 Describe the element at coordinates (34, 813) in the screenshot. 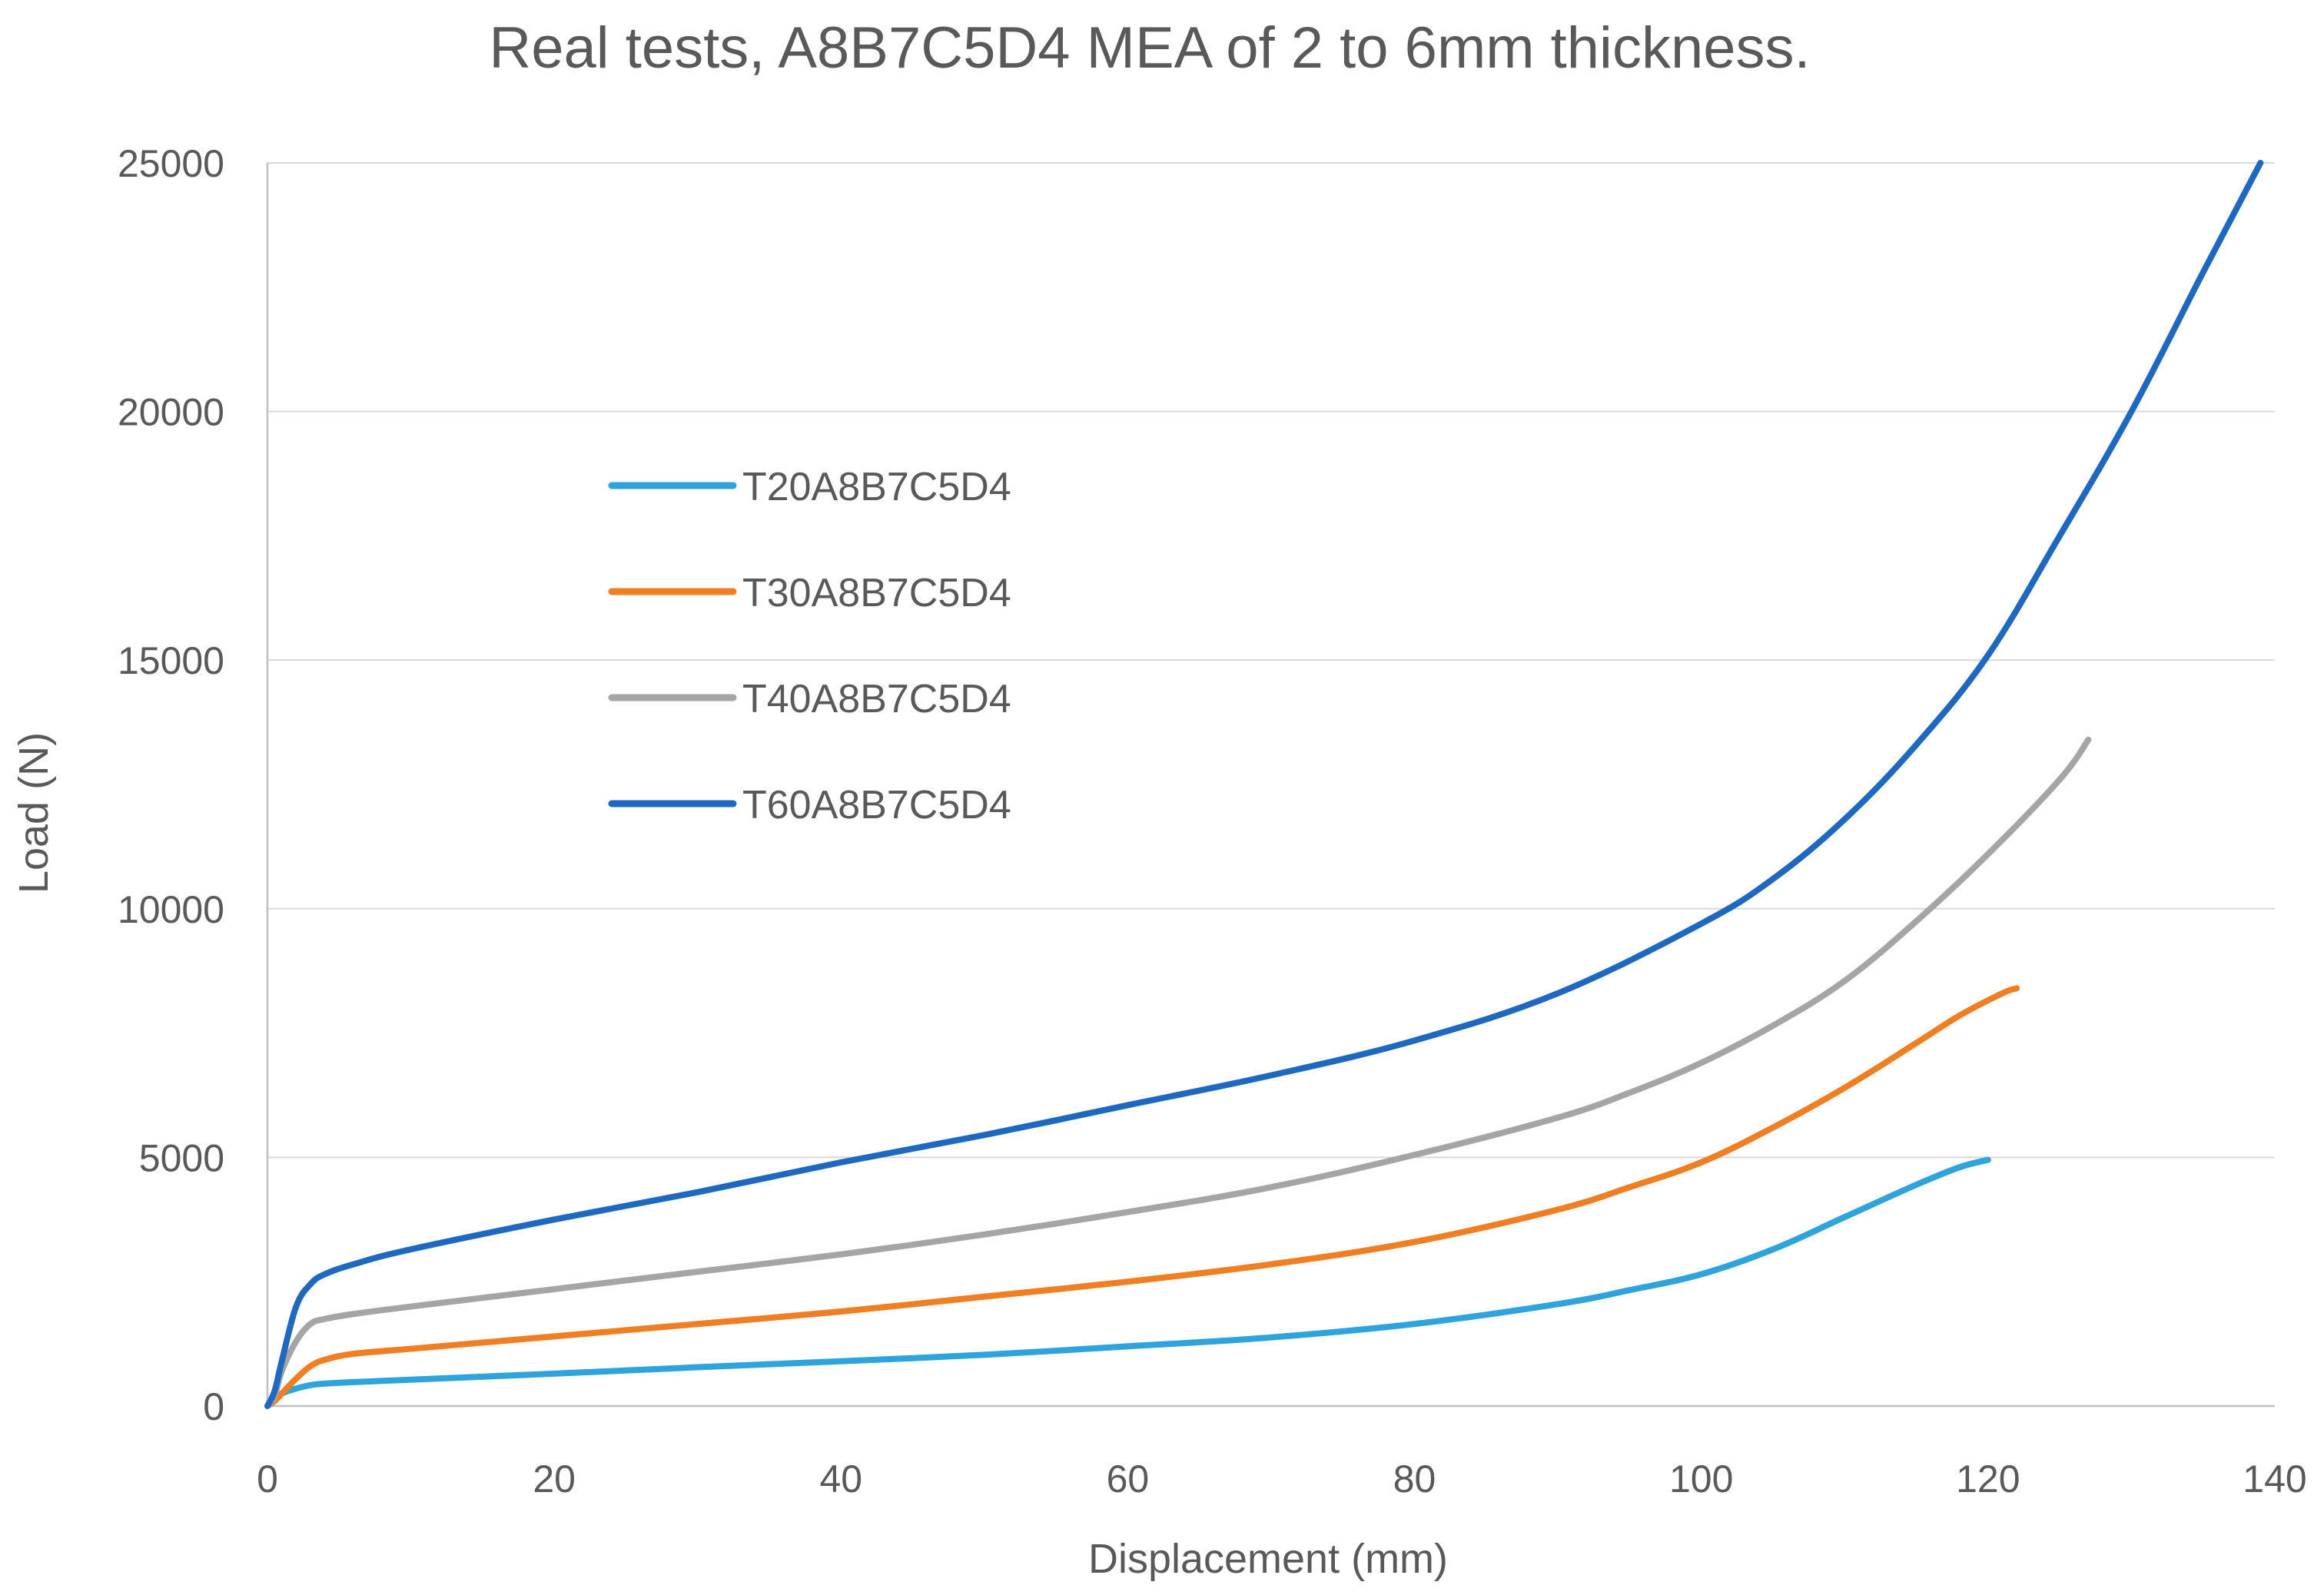

I see `y-axis-label: Load (N)` at that location.